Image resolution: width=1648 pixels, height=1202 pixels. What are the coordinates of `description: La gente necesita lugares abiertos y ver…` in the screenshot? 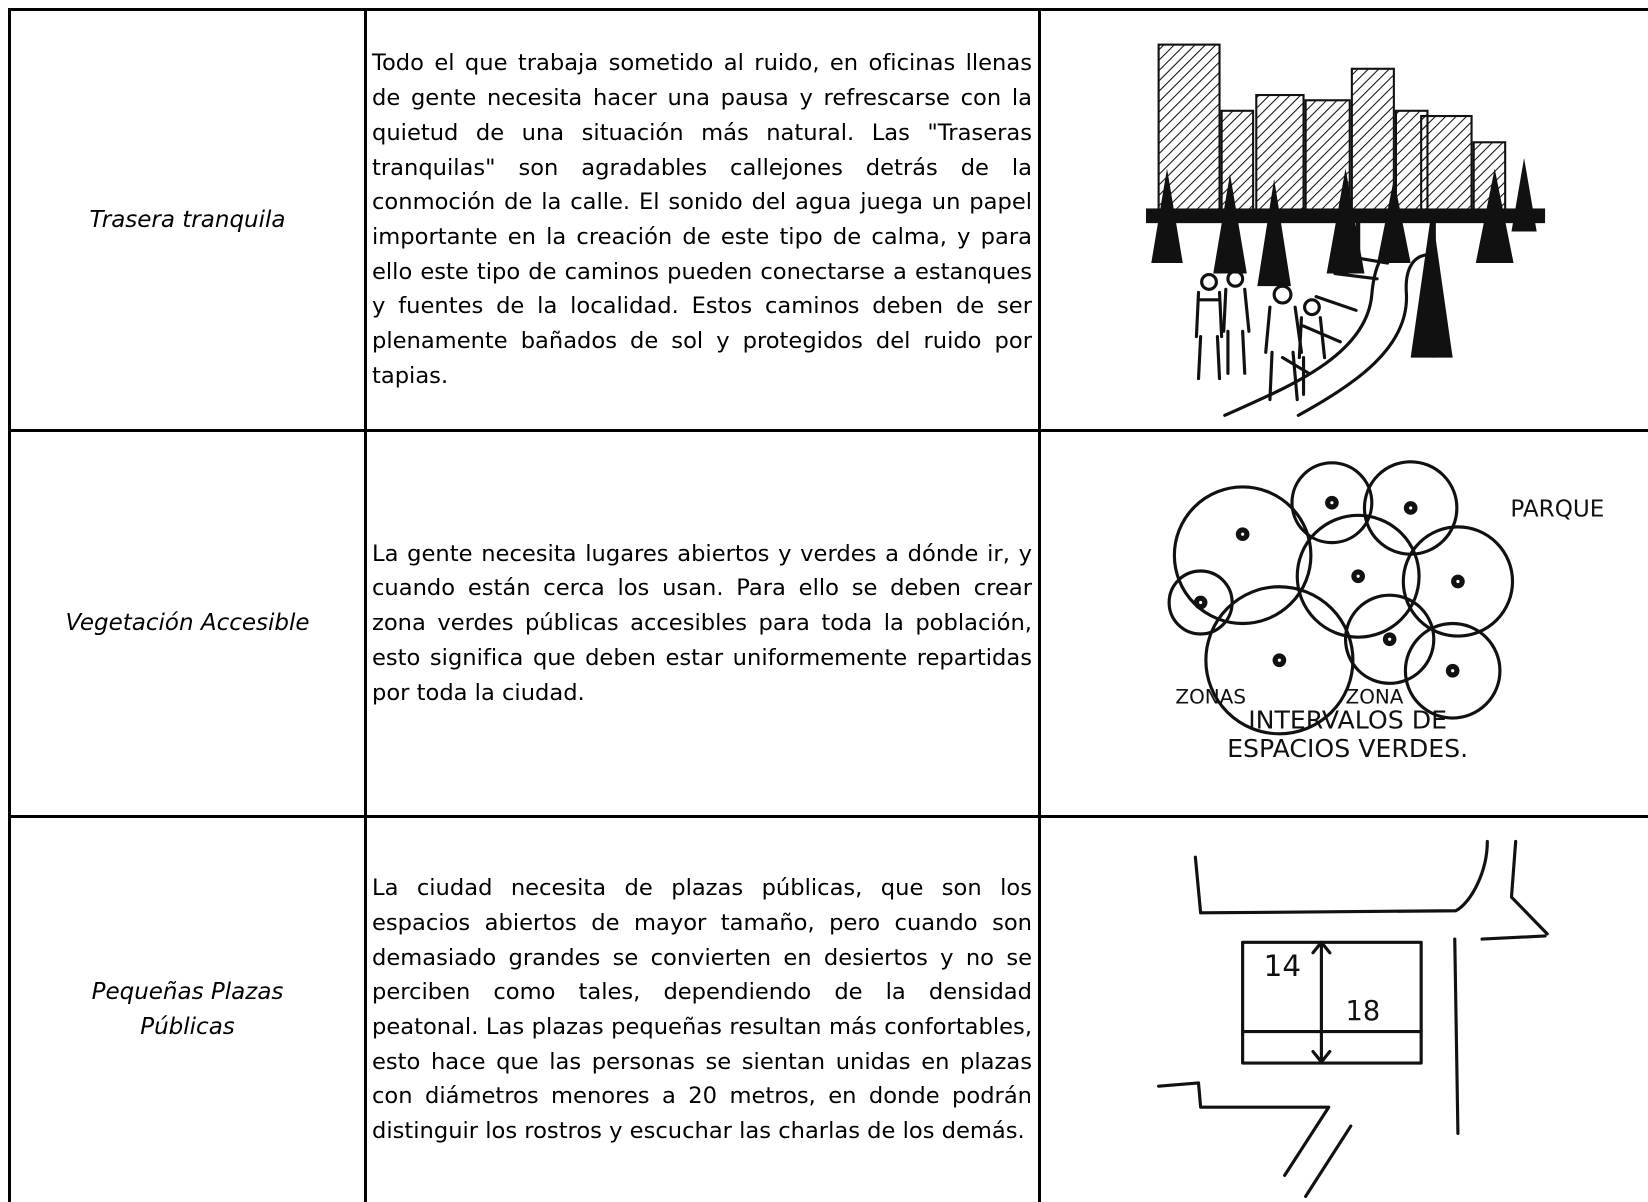 It's located at (702, 623).